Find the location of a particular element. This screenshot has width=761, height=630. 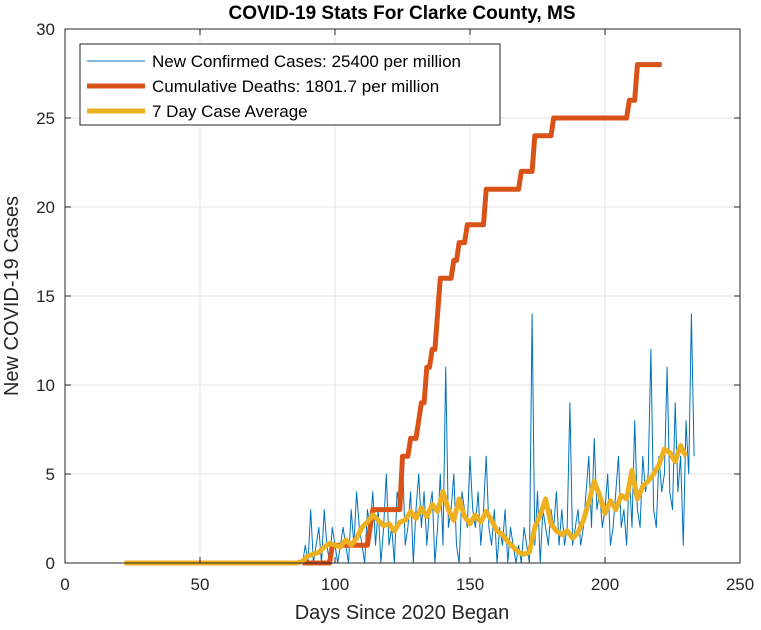

legend-label-cumulative-deaths: Cumulative Deaths: 1801.7 per million is located at coordinates (295, 86).